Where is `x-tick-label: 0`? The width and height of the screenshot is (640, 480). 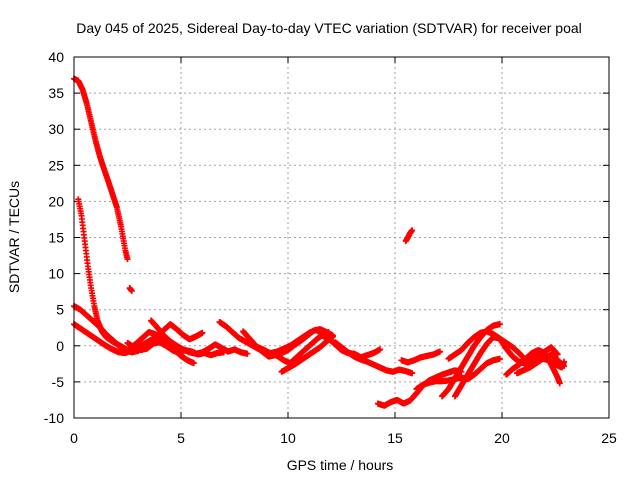 x-tick-label: 0 is located at coordinates (74, 438).